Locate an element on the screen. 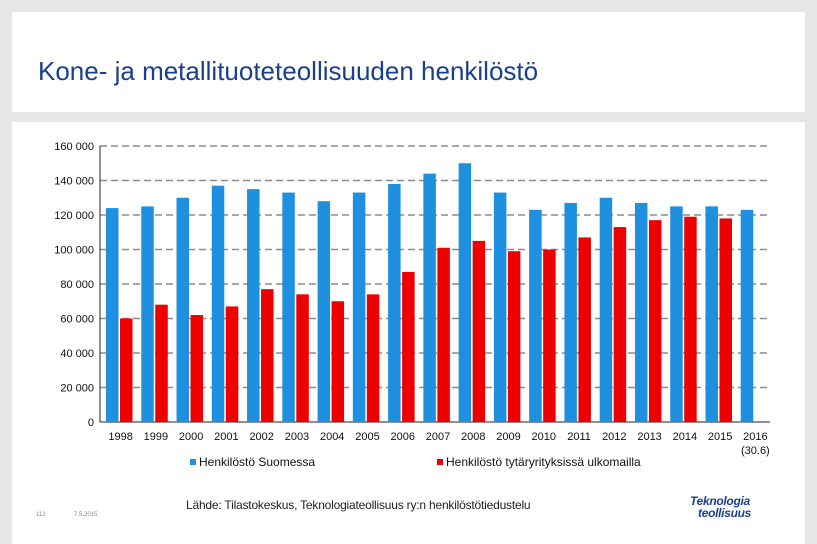 This screenshot has width=817, height=544. y-tick-label: 120 000 is located at coordinates (74, 216).